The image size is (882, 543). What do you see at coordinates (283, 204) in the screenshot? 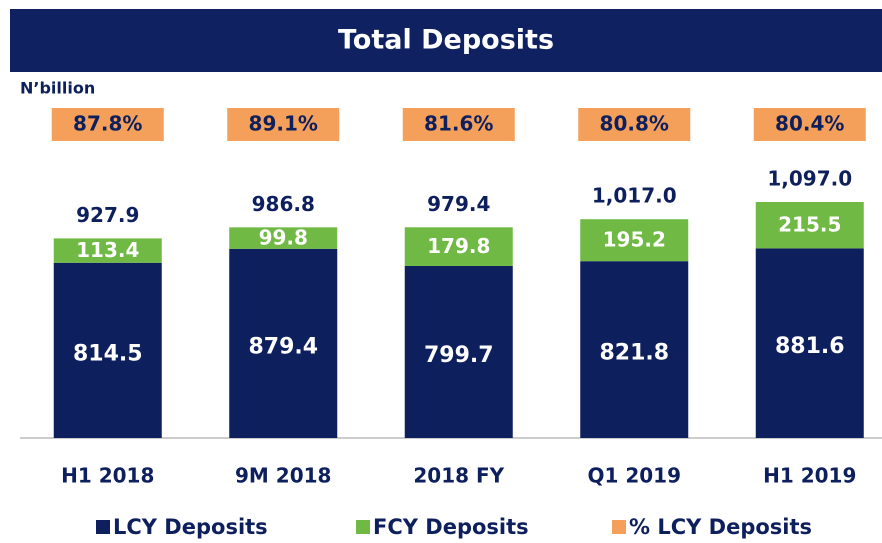
I see `total-label: 986.8` at bounding box center [283, 204].